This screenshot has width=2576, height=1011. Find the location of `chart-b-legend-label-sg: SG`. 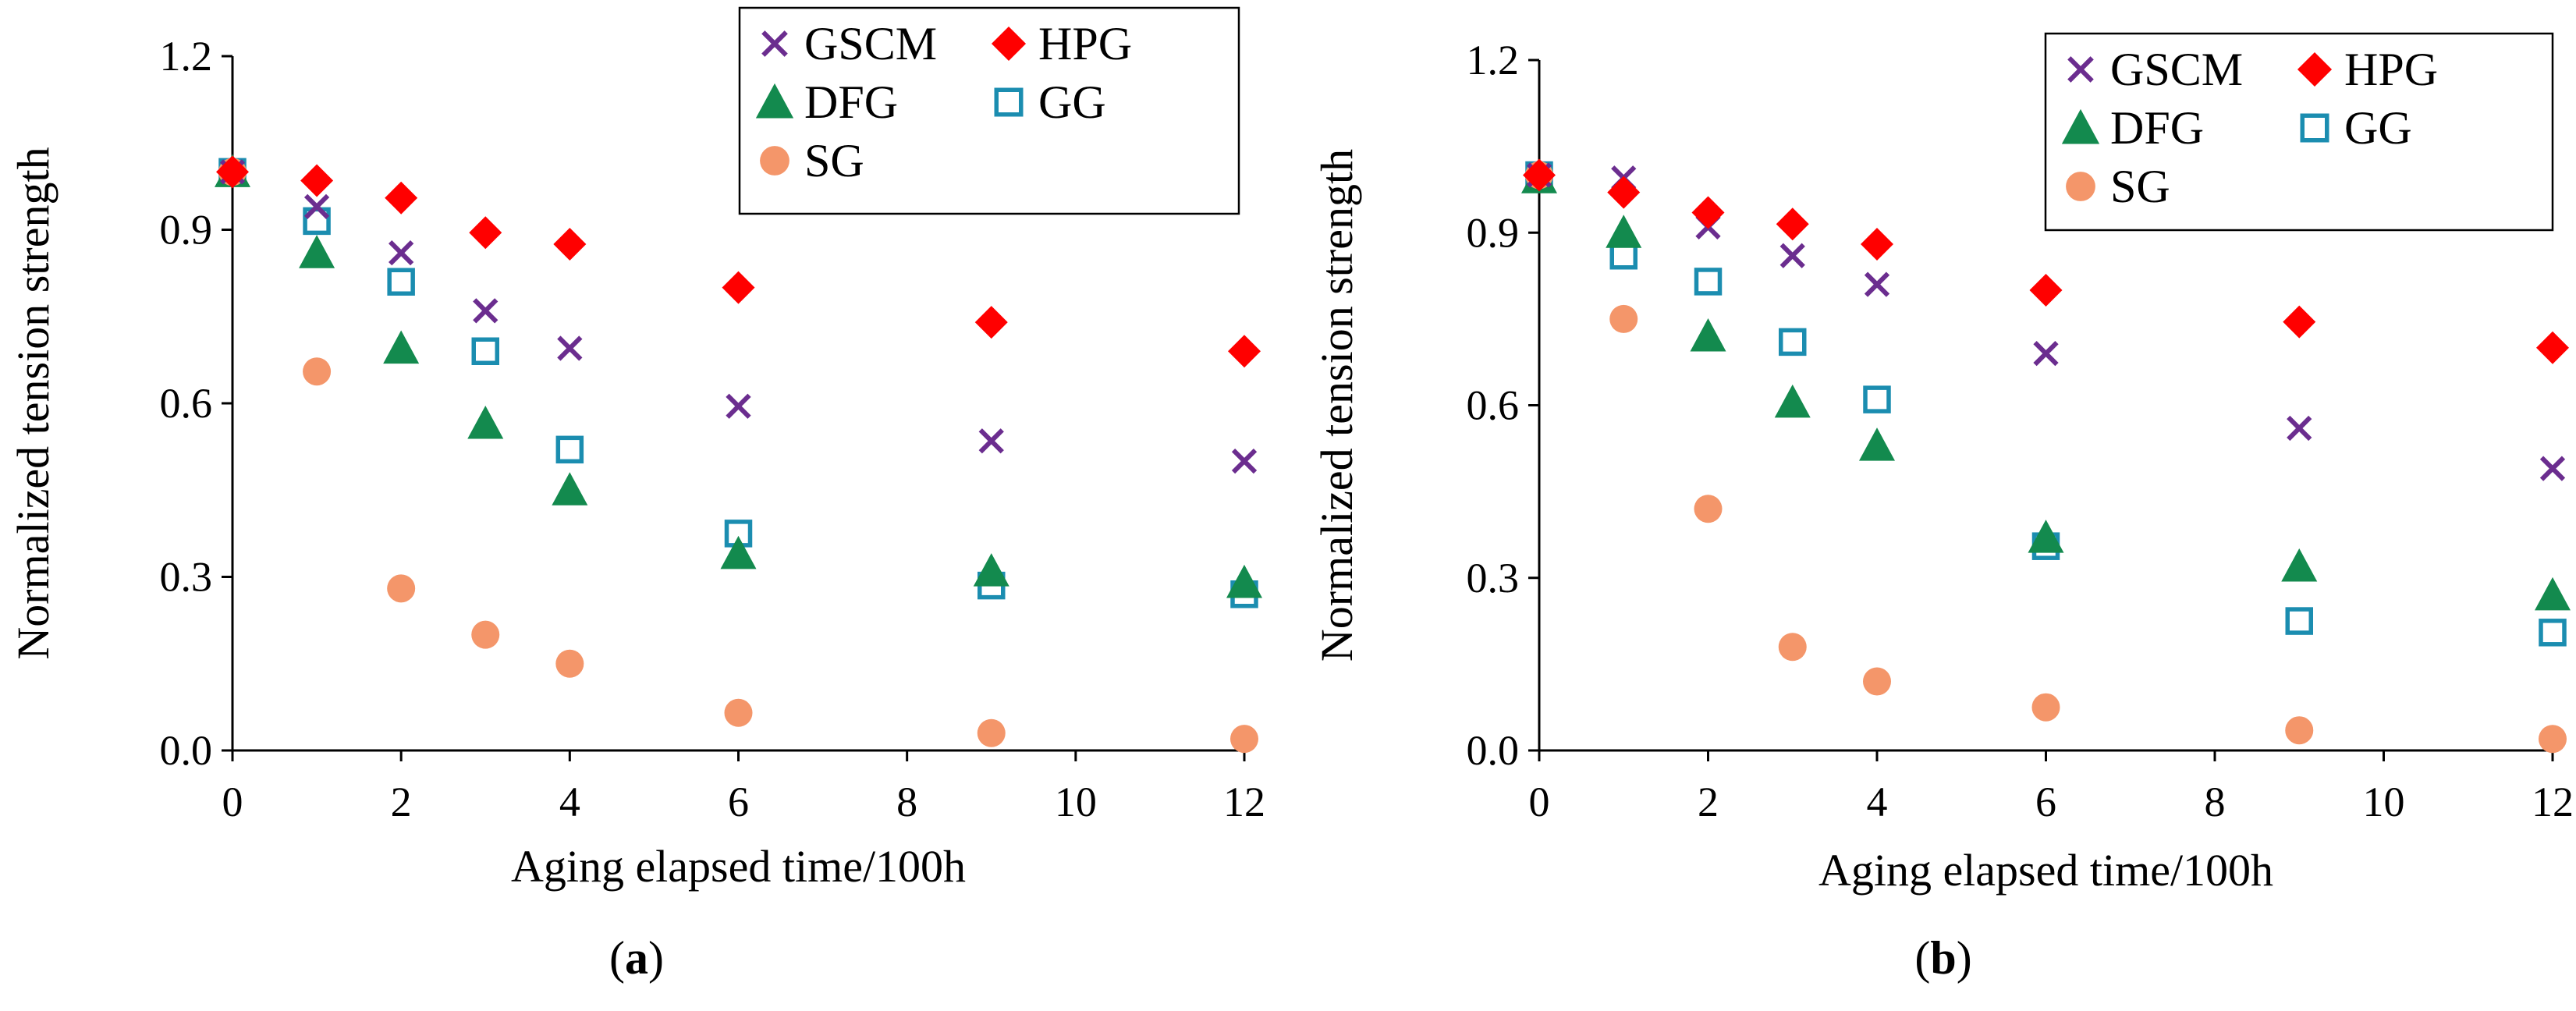

chart-b-legend-label-sg: SG is located at coordinates (2140, 186).